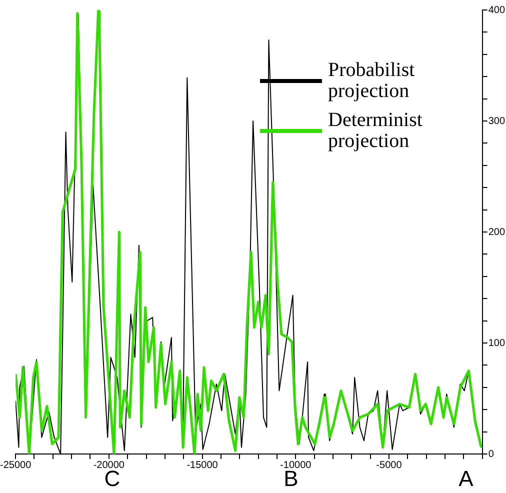  I want to click on x-tick-label: -15000, so click(202, 465).